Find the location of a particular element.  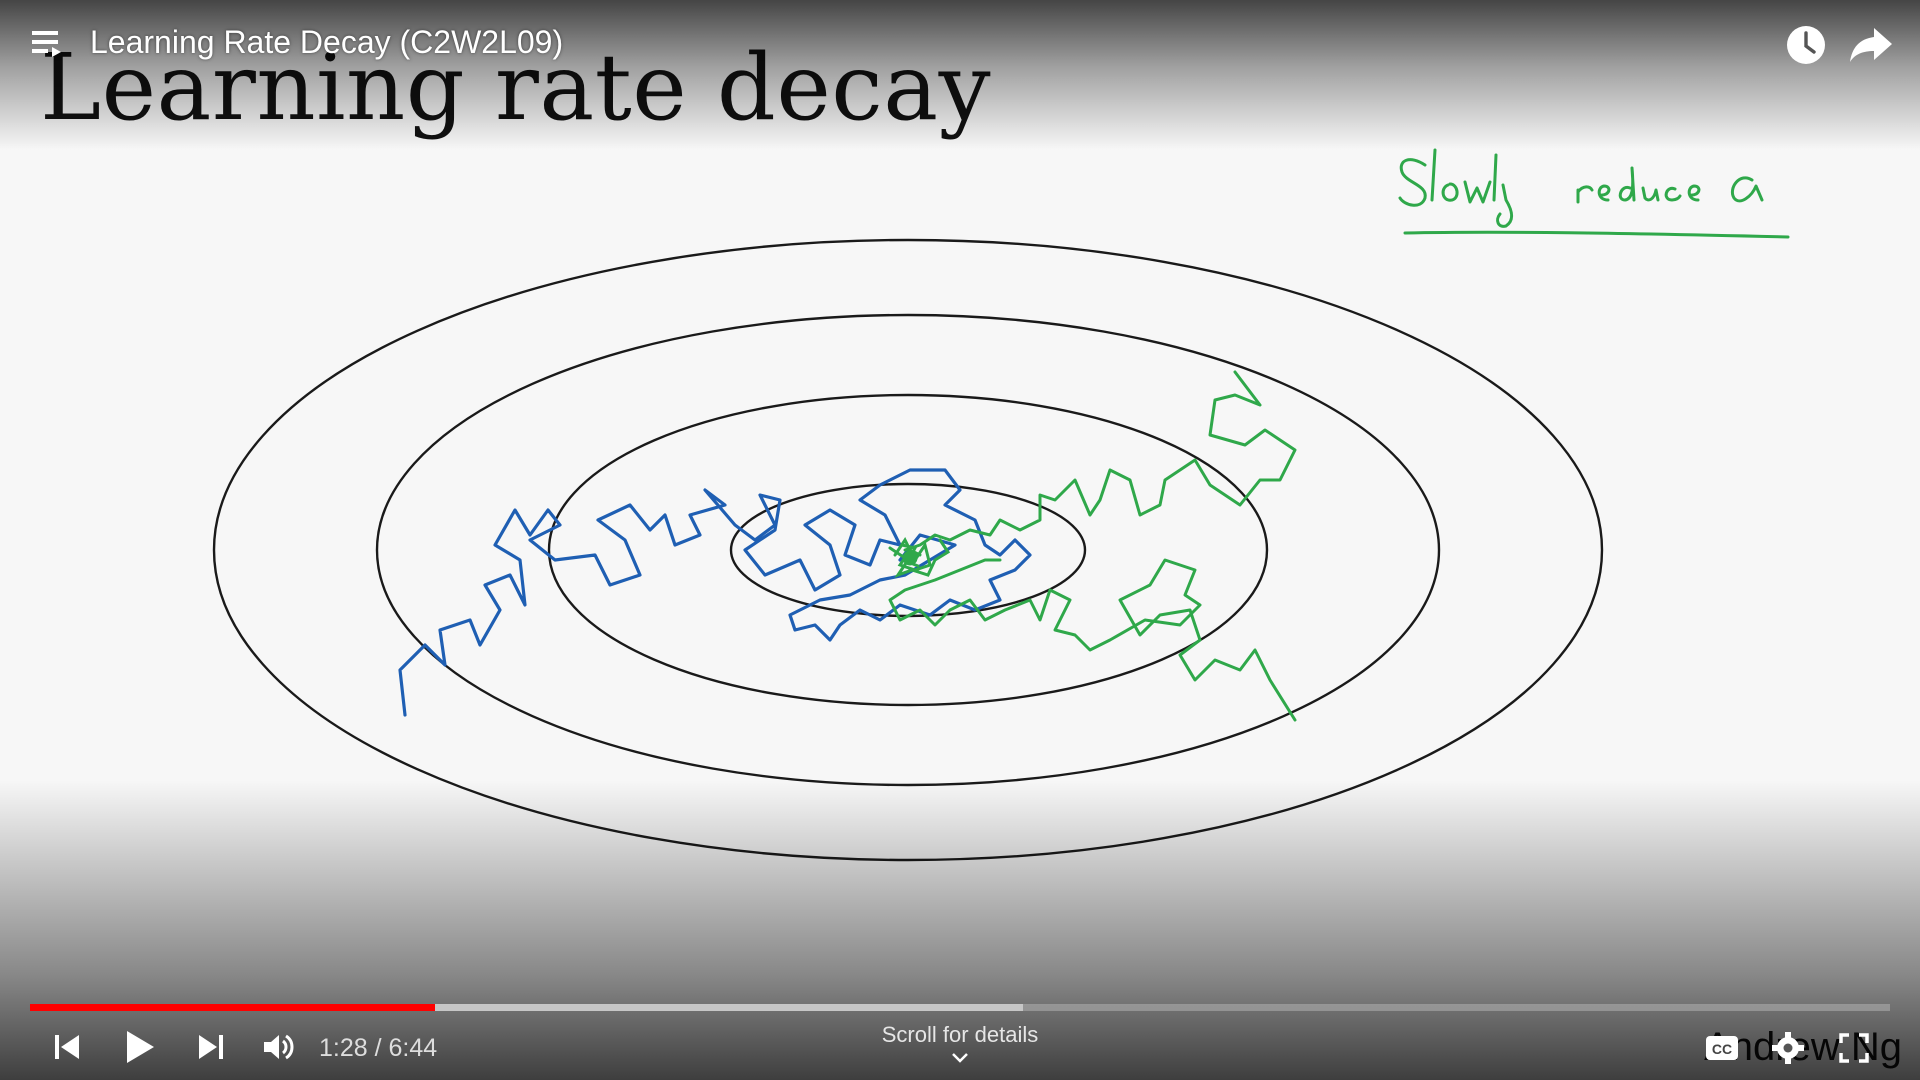

next-icon-arrow is located at coordinates (208, 1047).